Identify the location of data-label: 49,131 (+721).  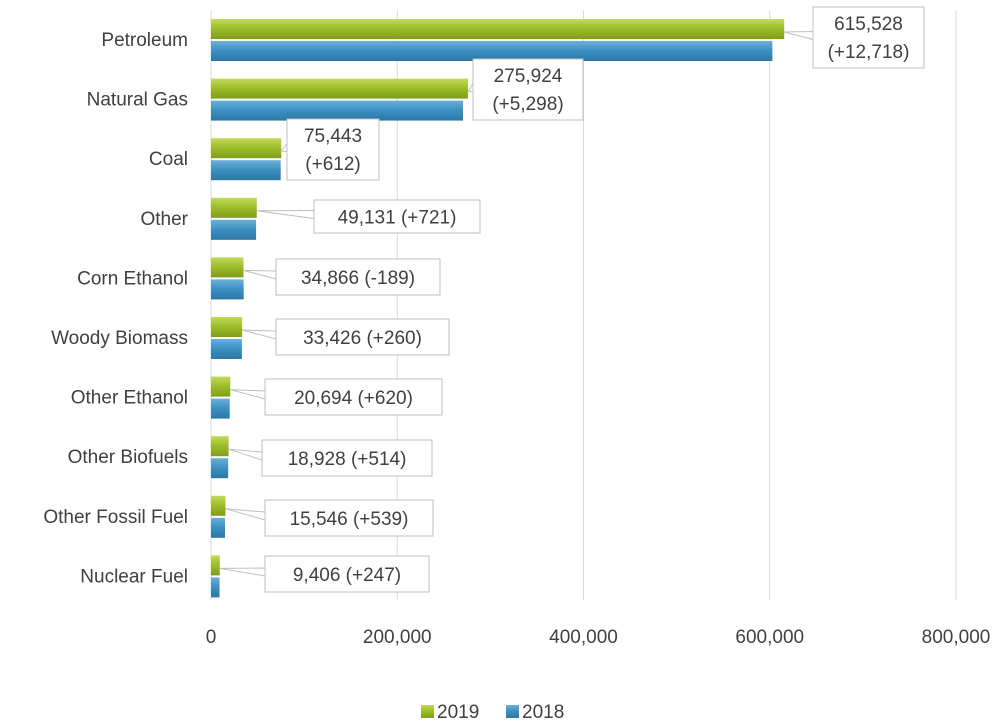
(397, 218).